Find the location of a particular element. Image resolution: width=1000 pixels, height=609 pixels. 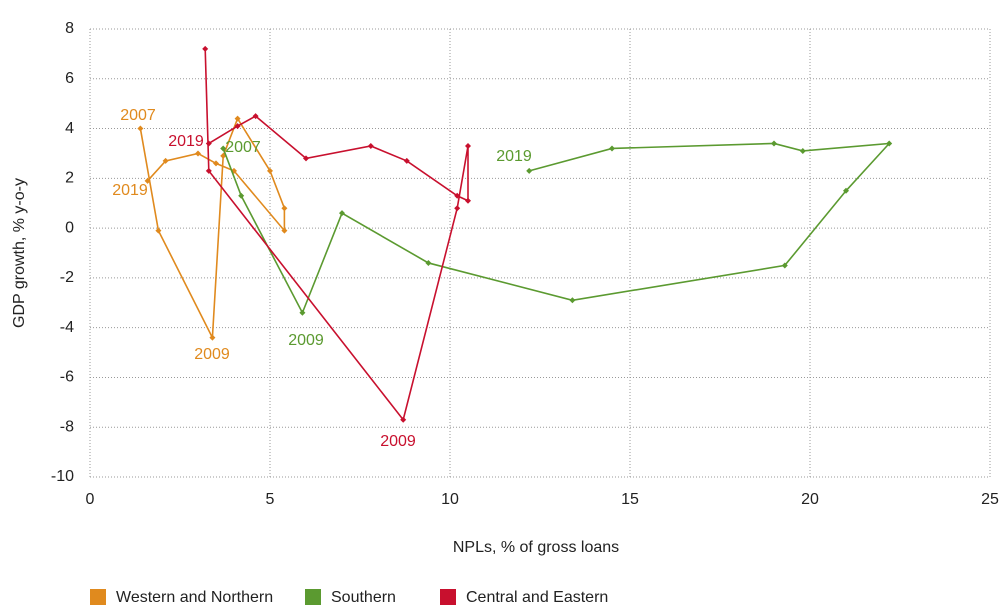

legend-label: Central and Eastern is located at coordinates (537, 597).